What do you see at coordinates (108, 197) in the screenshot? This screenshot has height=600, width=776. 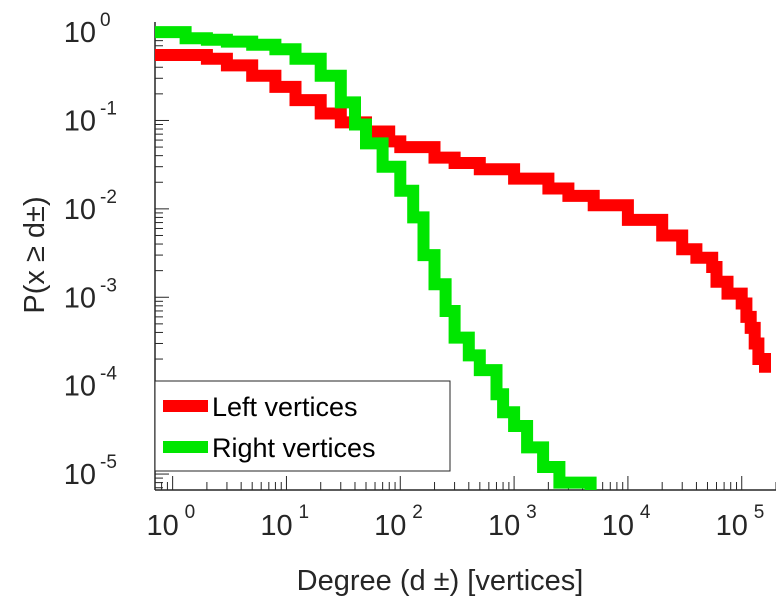 I see `y-tick-exponent: -2` at bounding box center [108, 197].